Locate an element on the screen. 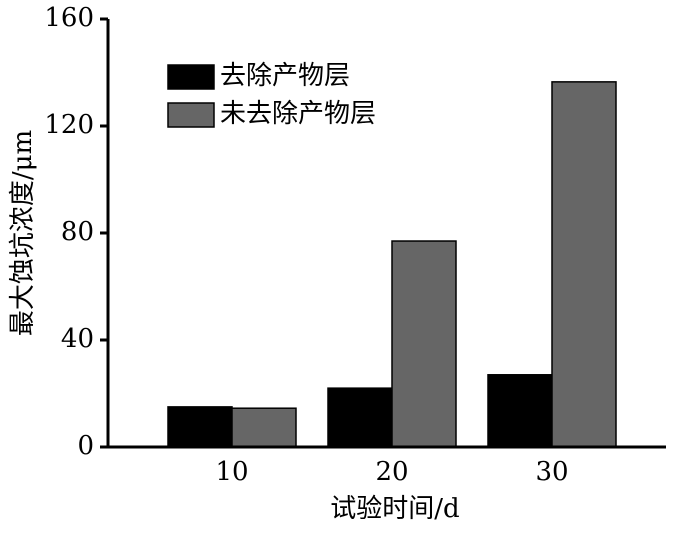  y-tick-label: 0 is located at coordinates (85, 446).